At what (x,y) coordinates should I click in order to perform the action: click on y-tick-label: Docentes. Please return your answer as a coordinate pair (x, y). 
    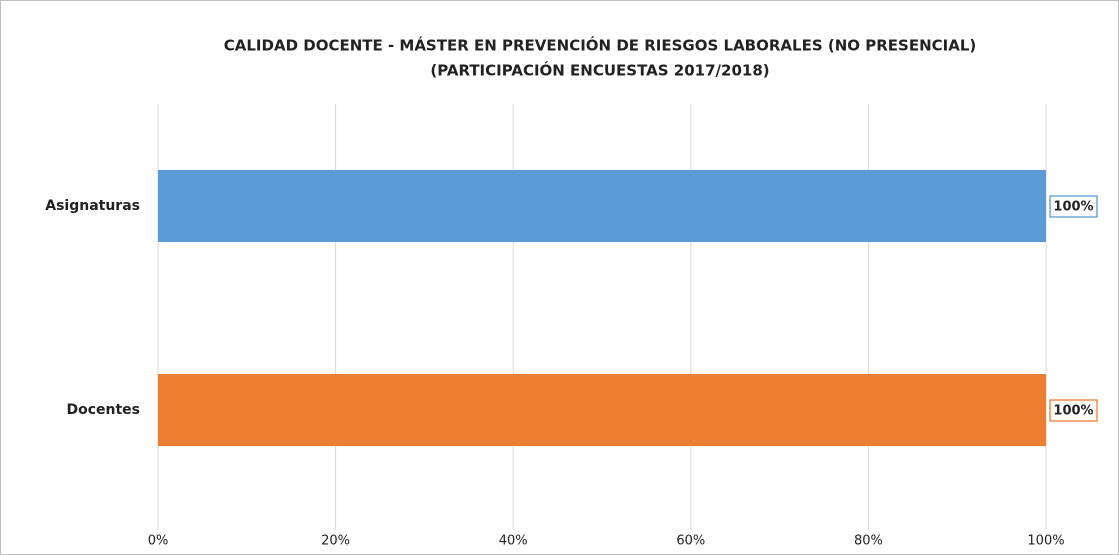
    Looking at the image, I should click on (103, 410).